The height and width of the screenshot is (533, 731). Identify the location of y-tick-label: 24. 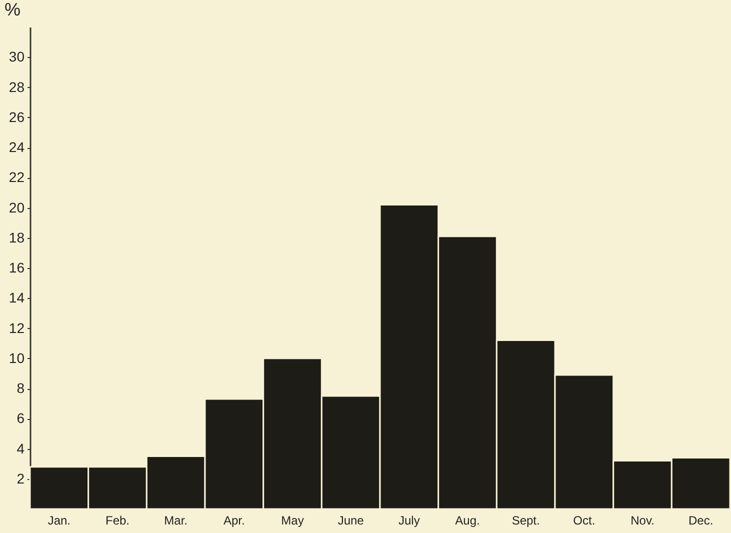
(16, 147).